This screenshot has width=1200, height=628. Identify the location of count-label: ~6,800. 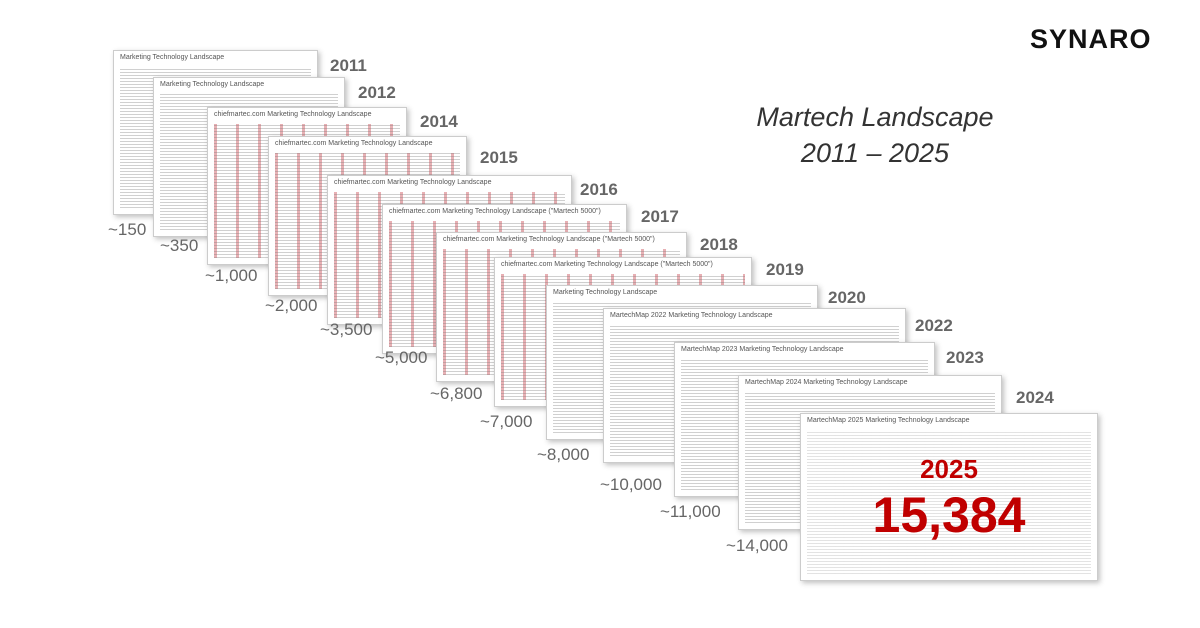
(456, 393).